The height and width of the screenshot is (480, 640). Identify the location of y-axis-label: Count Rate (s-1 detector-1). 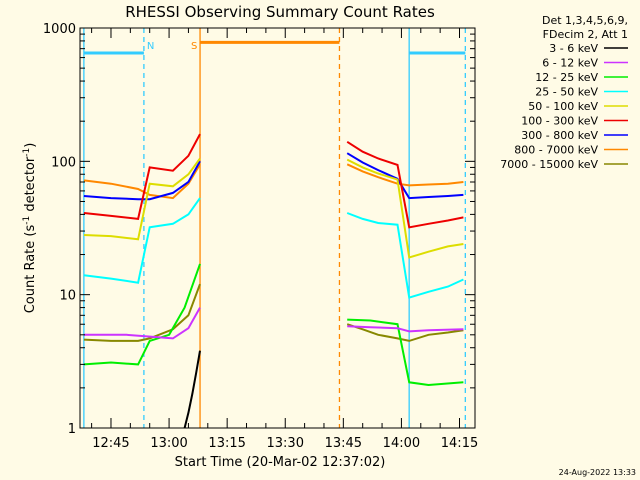
(30, 228).